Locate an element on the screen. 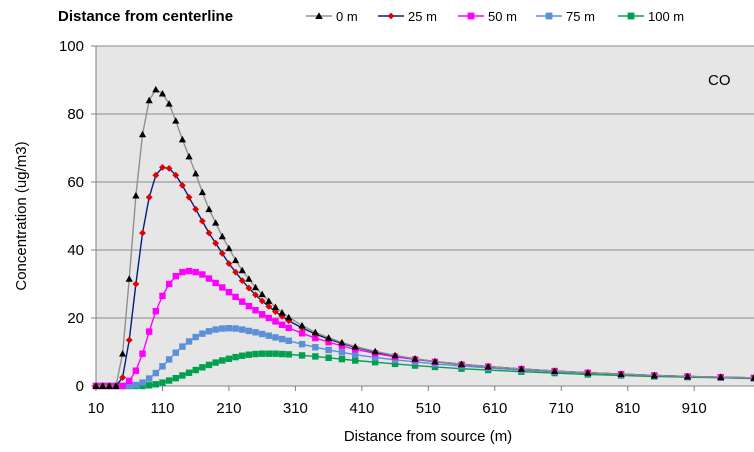 This screenshot has width=754, height=452. y-axis-title: Concentration (ug/m3) is located at coordinates (21, 215).